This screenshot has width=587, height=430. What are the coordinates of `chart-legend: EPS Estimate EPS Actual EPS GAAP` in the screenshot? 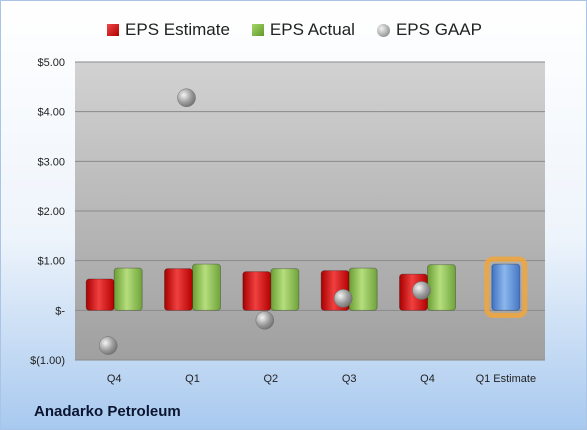 It's located at (293, 30).